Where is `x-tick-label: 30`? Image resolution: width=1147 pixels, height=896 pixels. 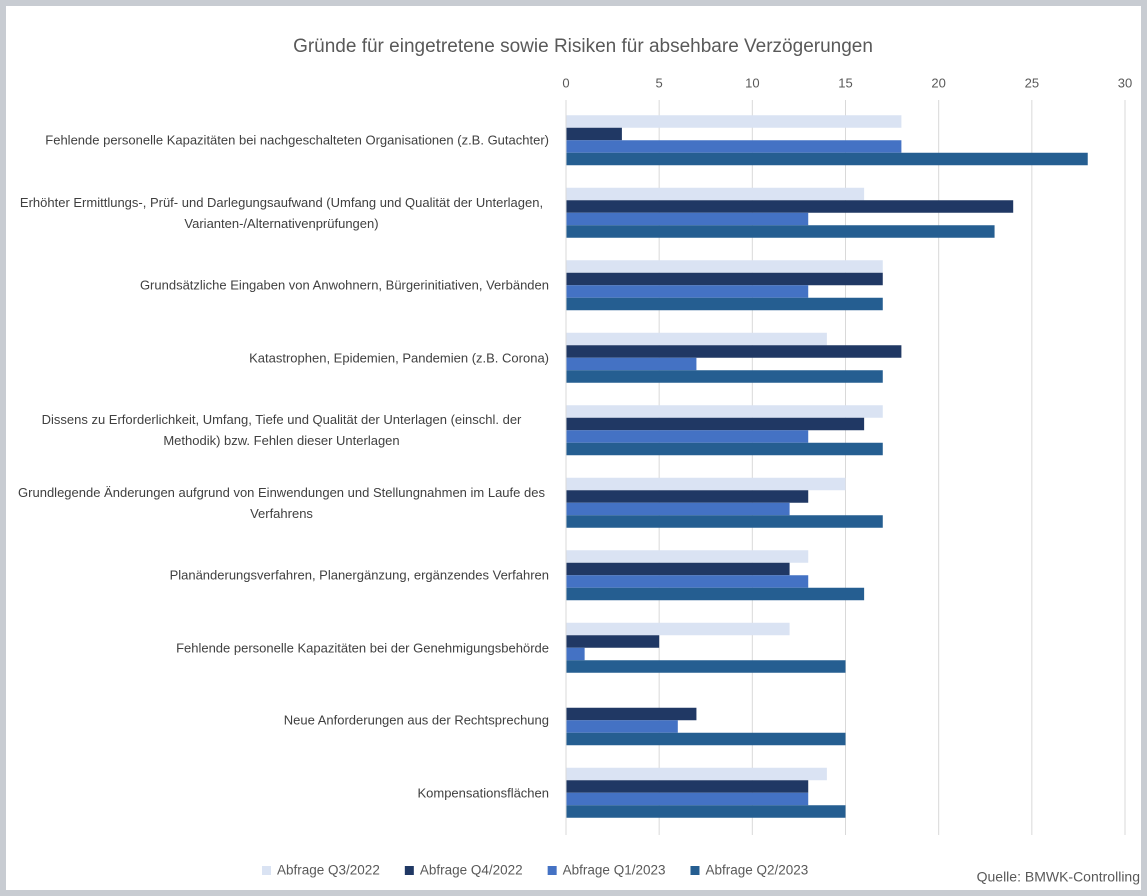 x-tick-label: 30 is located at coordinates (1125, 82).